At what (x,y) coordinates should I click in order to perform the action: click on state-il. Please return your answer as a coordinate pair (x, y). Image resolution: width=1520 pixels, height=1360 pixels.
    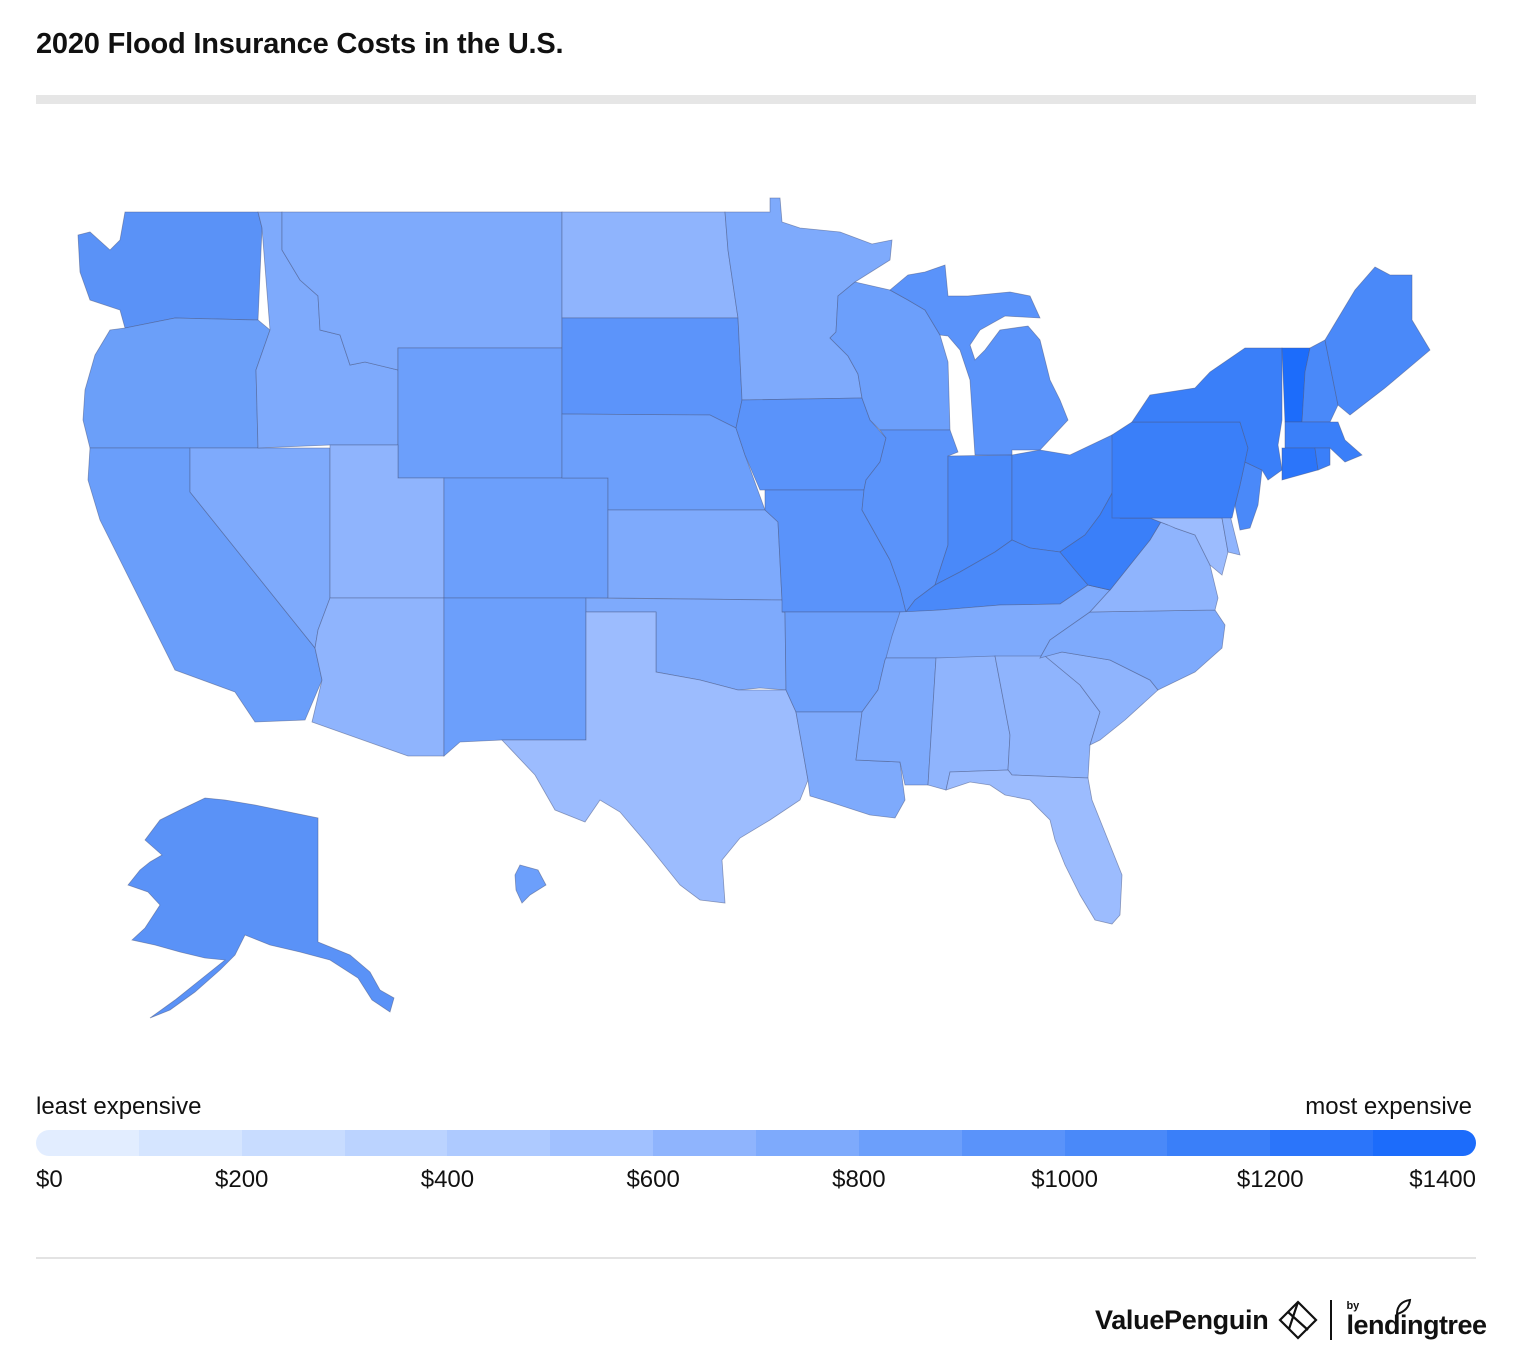
    Looking at the image, I should click on (910, 521).